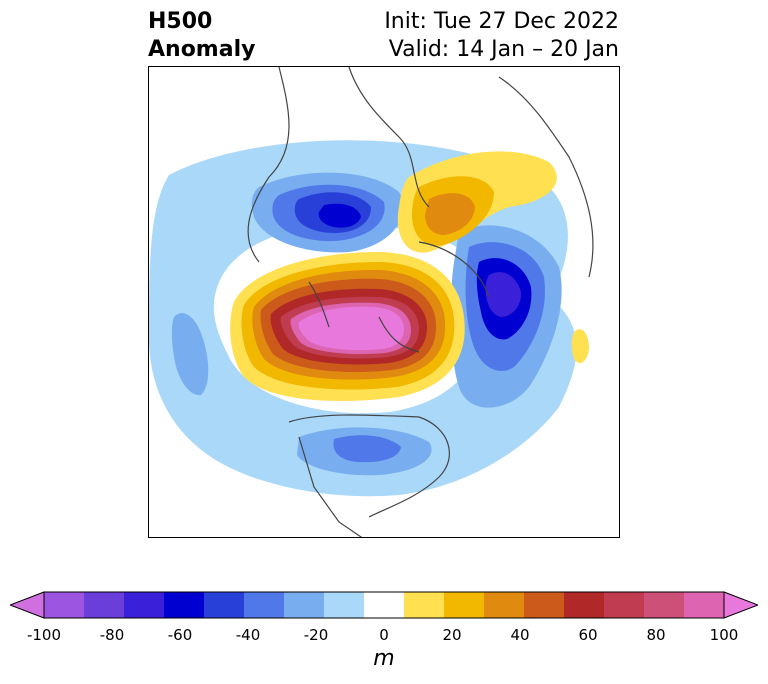 Image resolution: width=768 pixels, height=684 pixels. Describe the element at coordinates (452, 635) in the screenshot. I see `colorbar-tick-label: 20` at that location.